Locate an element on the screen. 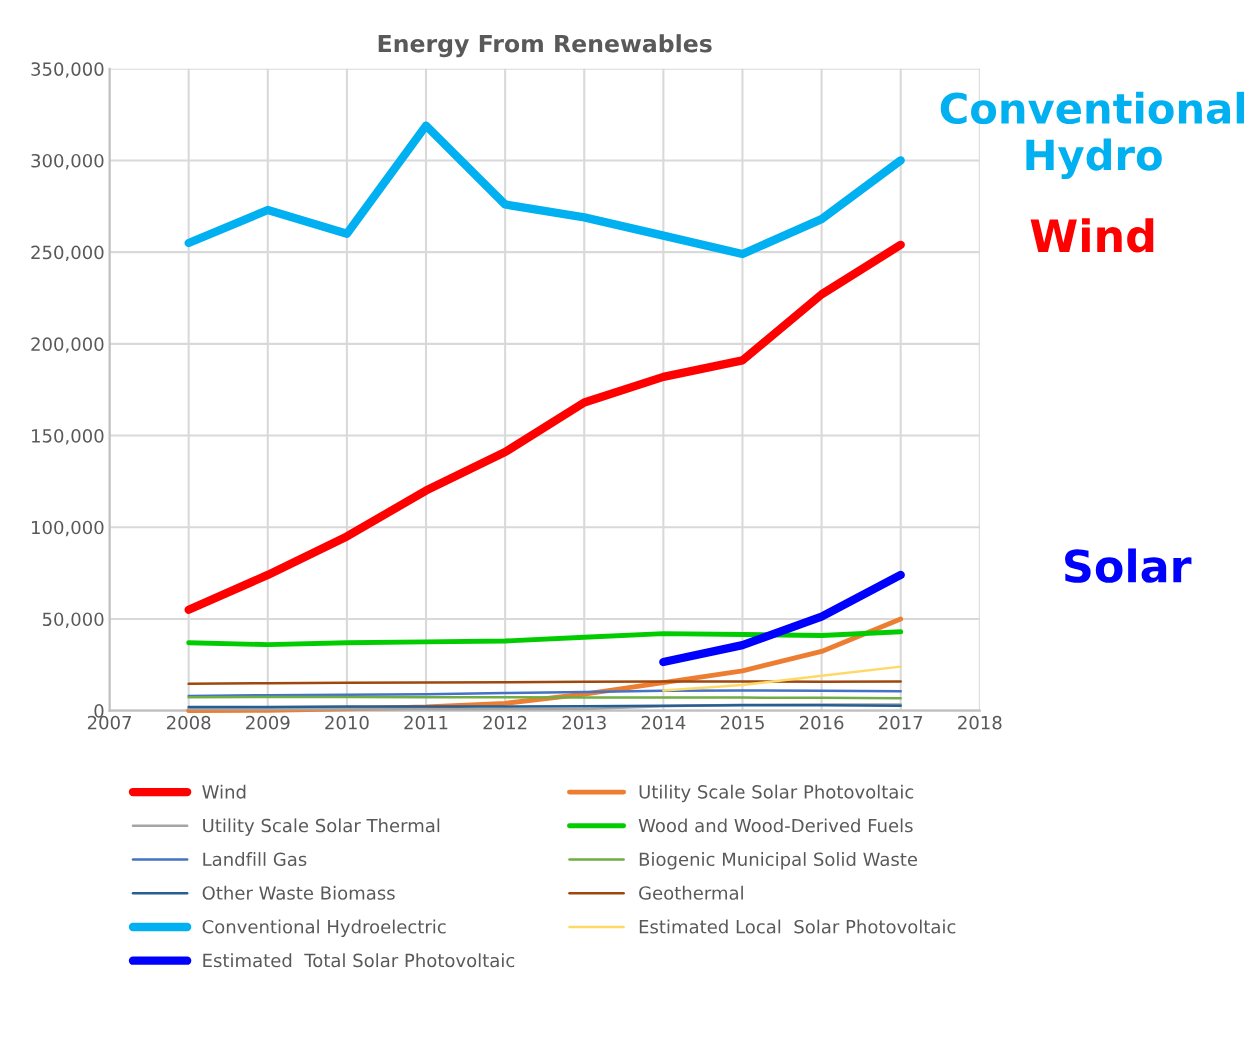  legend-label: Estimated Total Solar Photovoltaic is located at coordinates (359, 960).